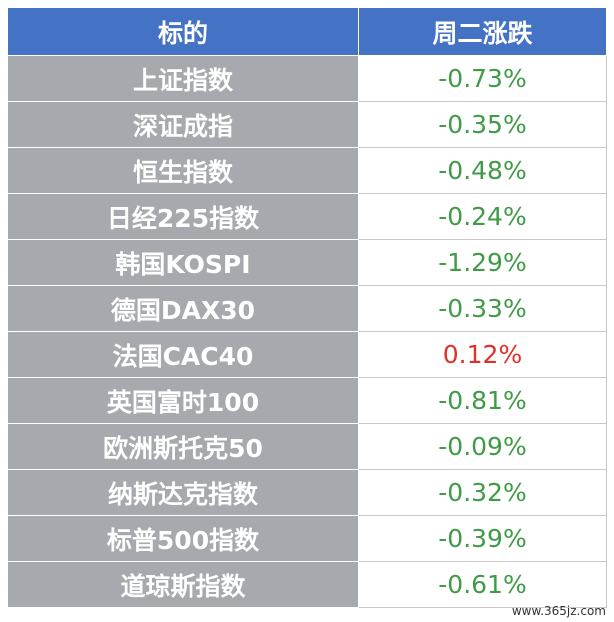 This screenshot has height=622, width=614. I want to click on header-cell: 周二涨跌, so click(482, 31).